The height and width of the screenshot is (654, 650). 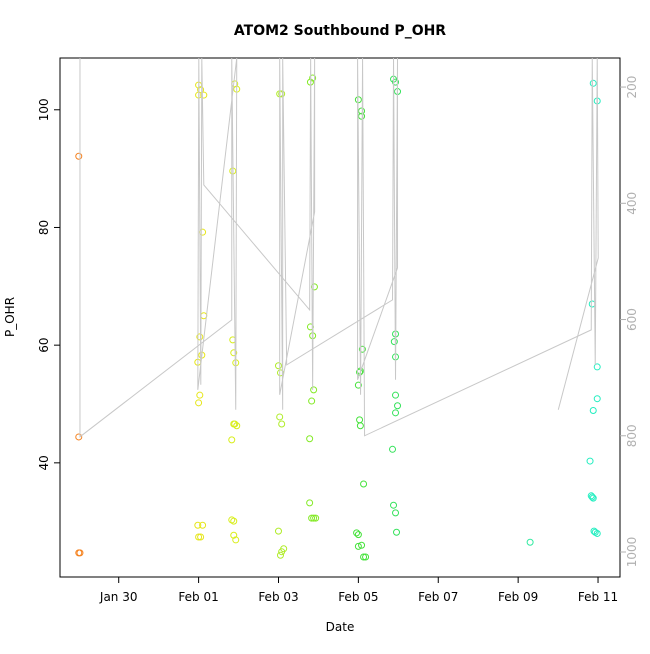 What do you see at coordinates (10, 317) in the screenshot?
I see `y-axis-label: P_OHR` at bounding box center [10, 317].